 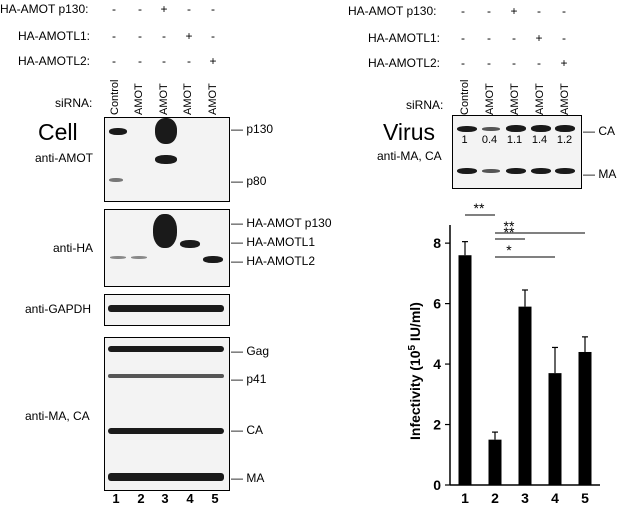 I want to click on lane-number: 1, so click(x=116, y=498).